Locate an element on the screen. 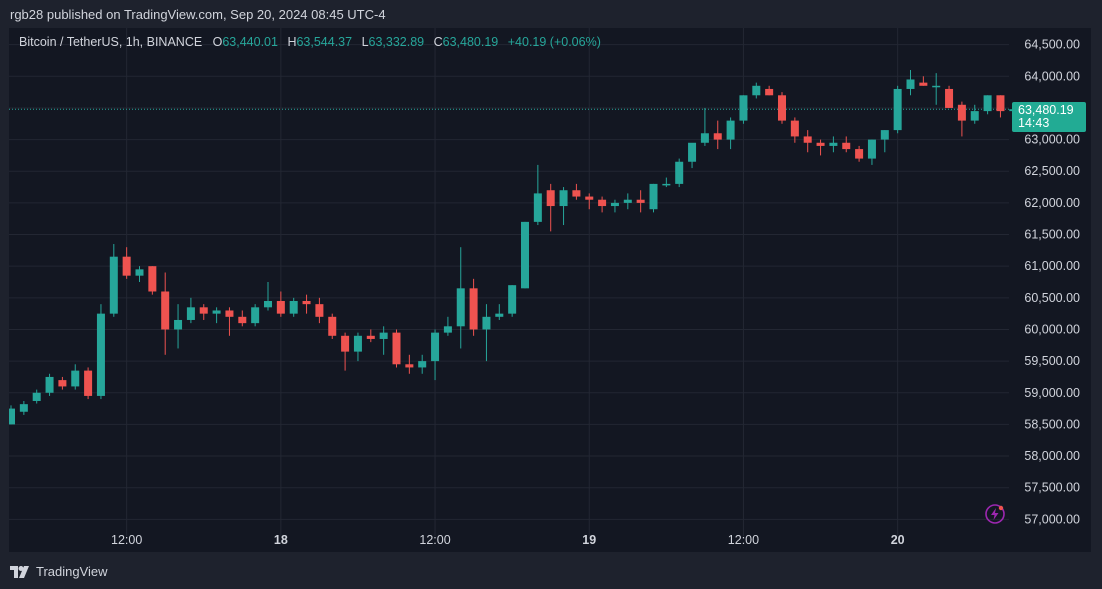 The height and width of the screenshot is (589, 1102). high-label: H is located at coordinates (292, 42).